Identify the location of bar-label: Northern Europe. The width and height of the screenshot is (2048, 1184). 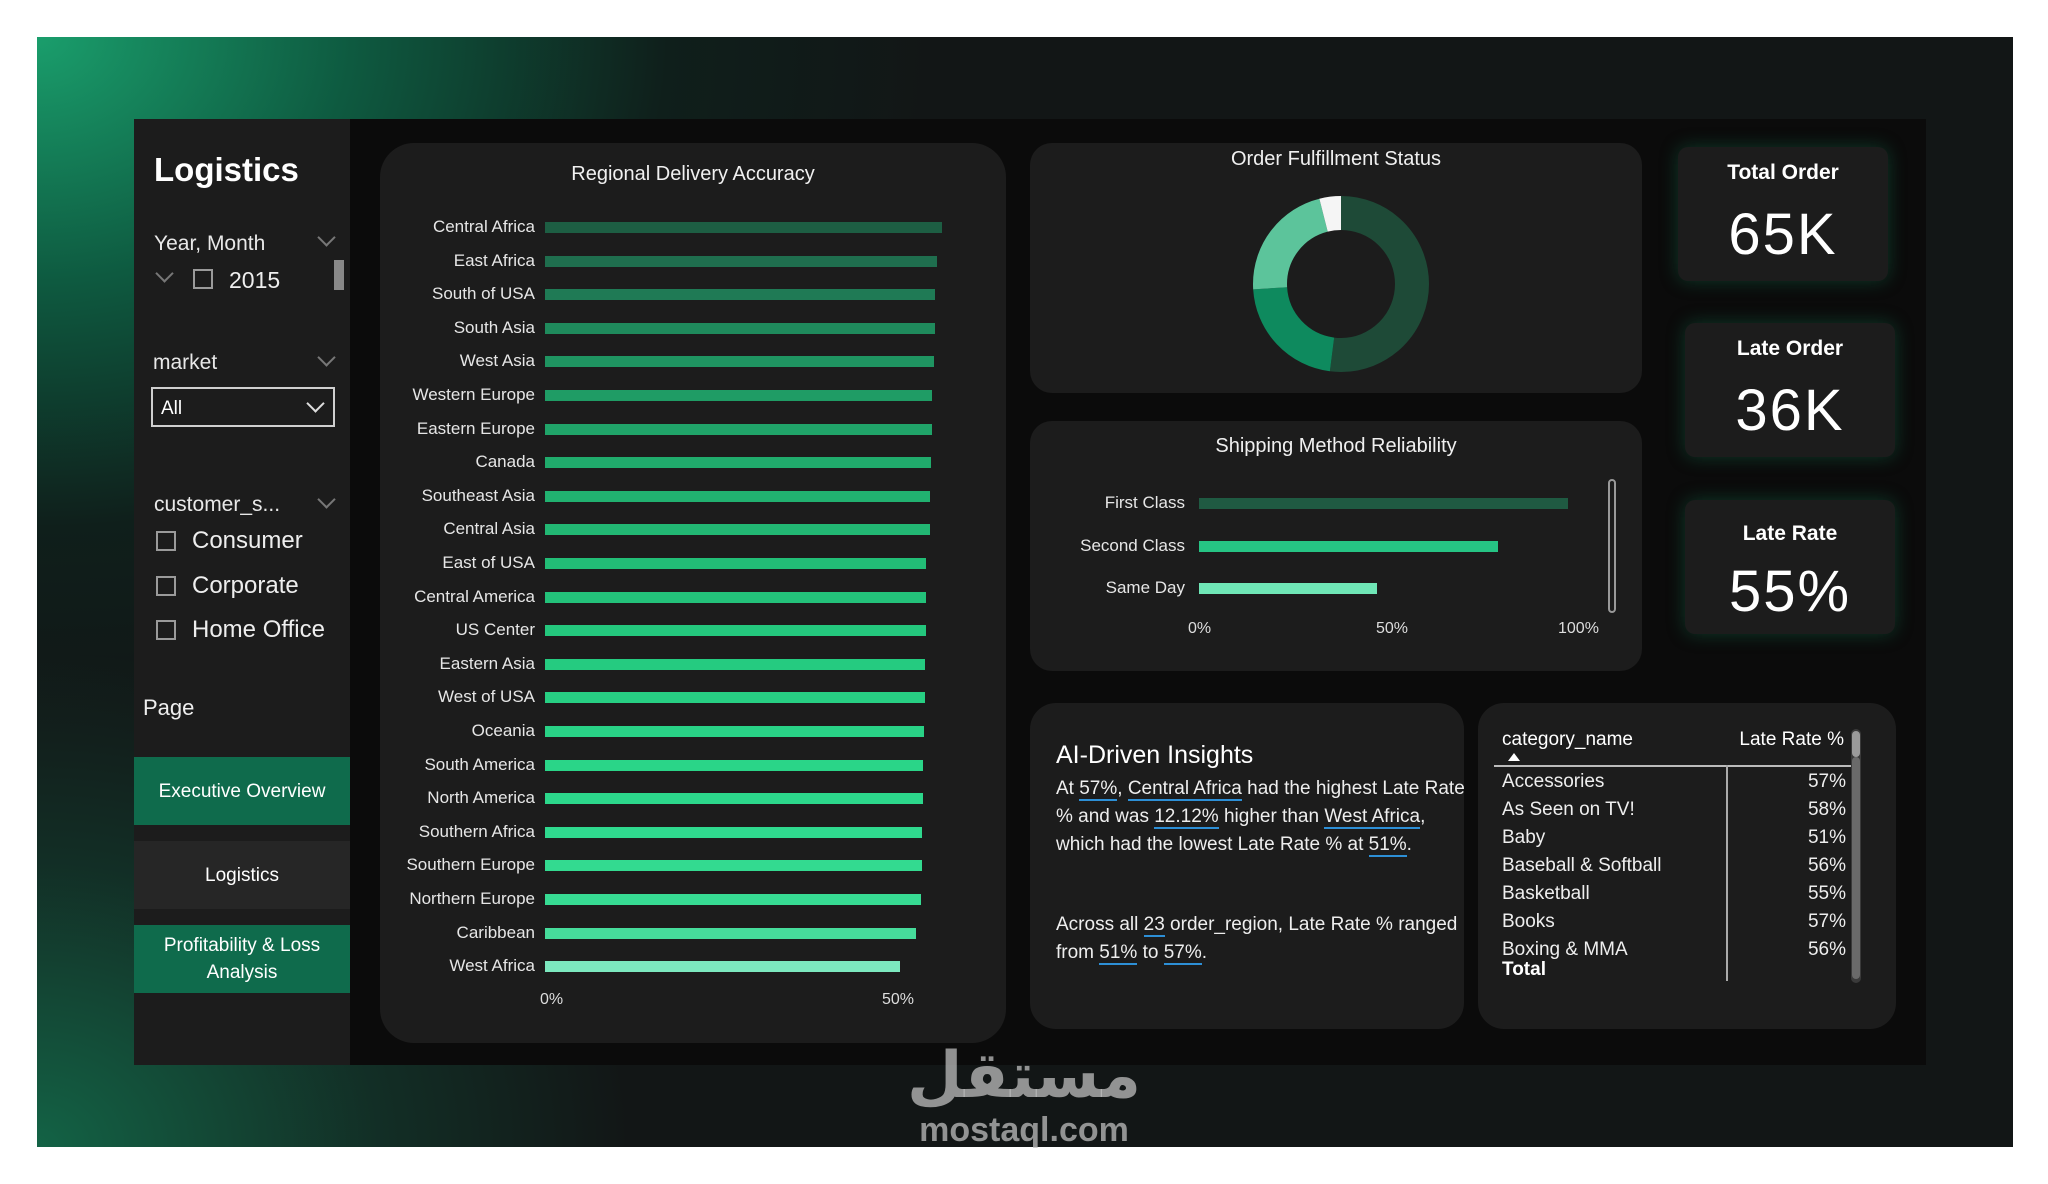
(472, 898).